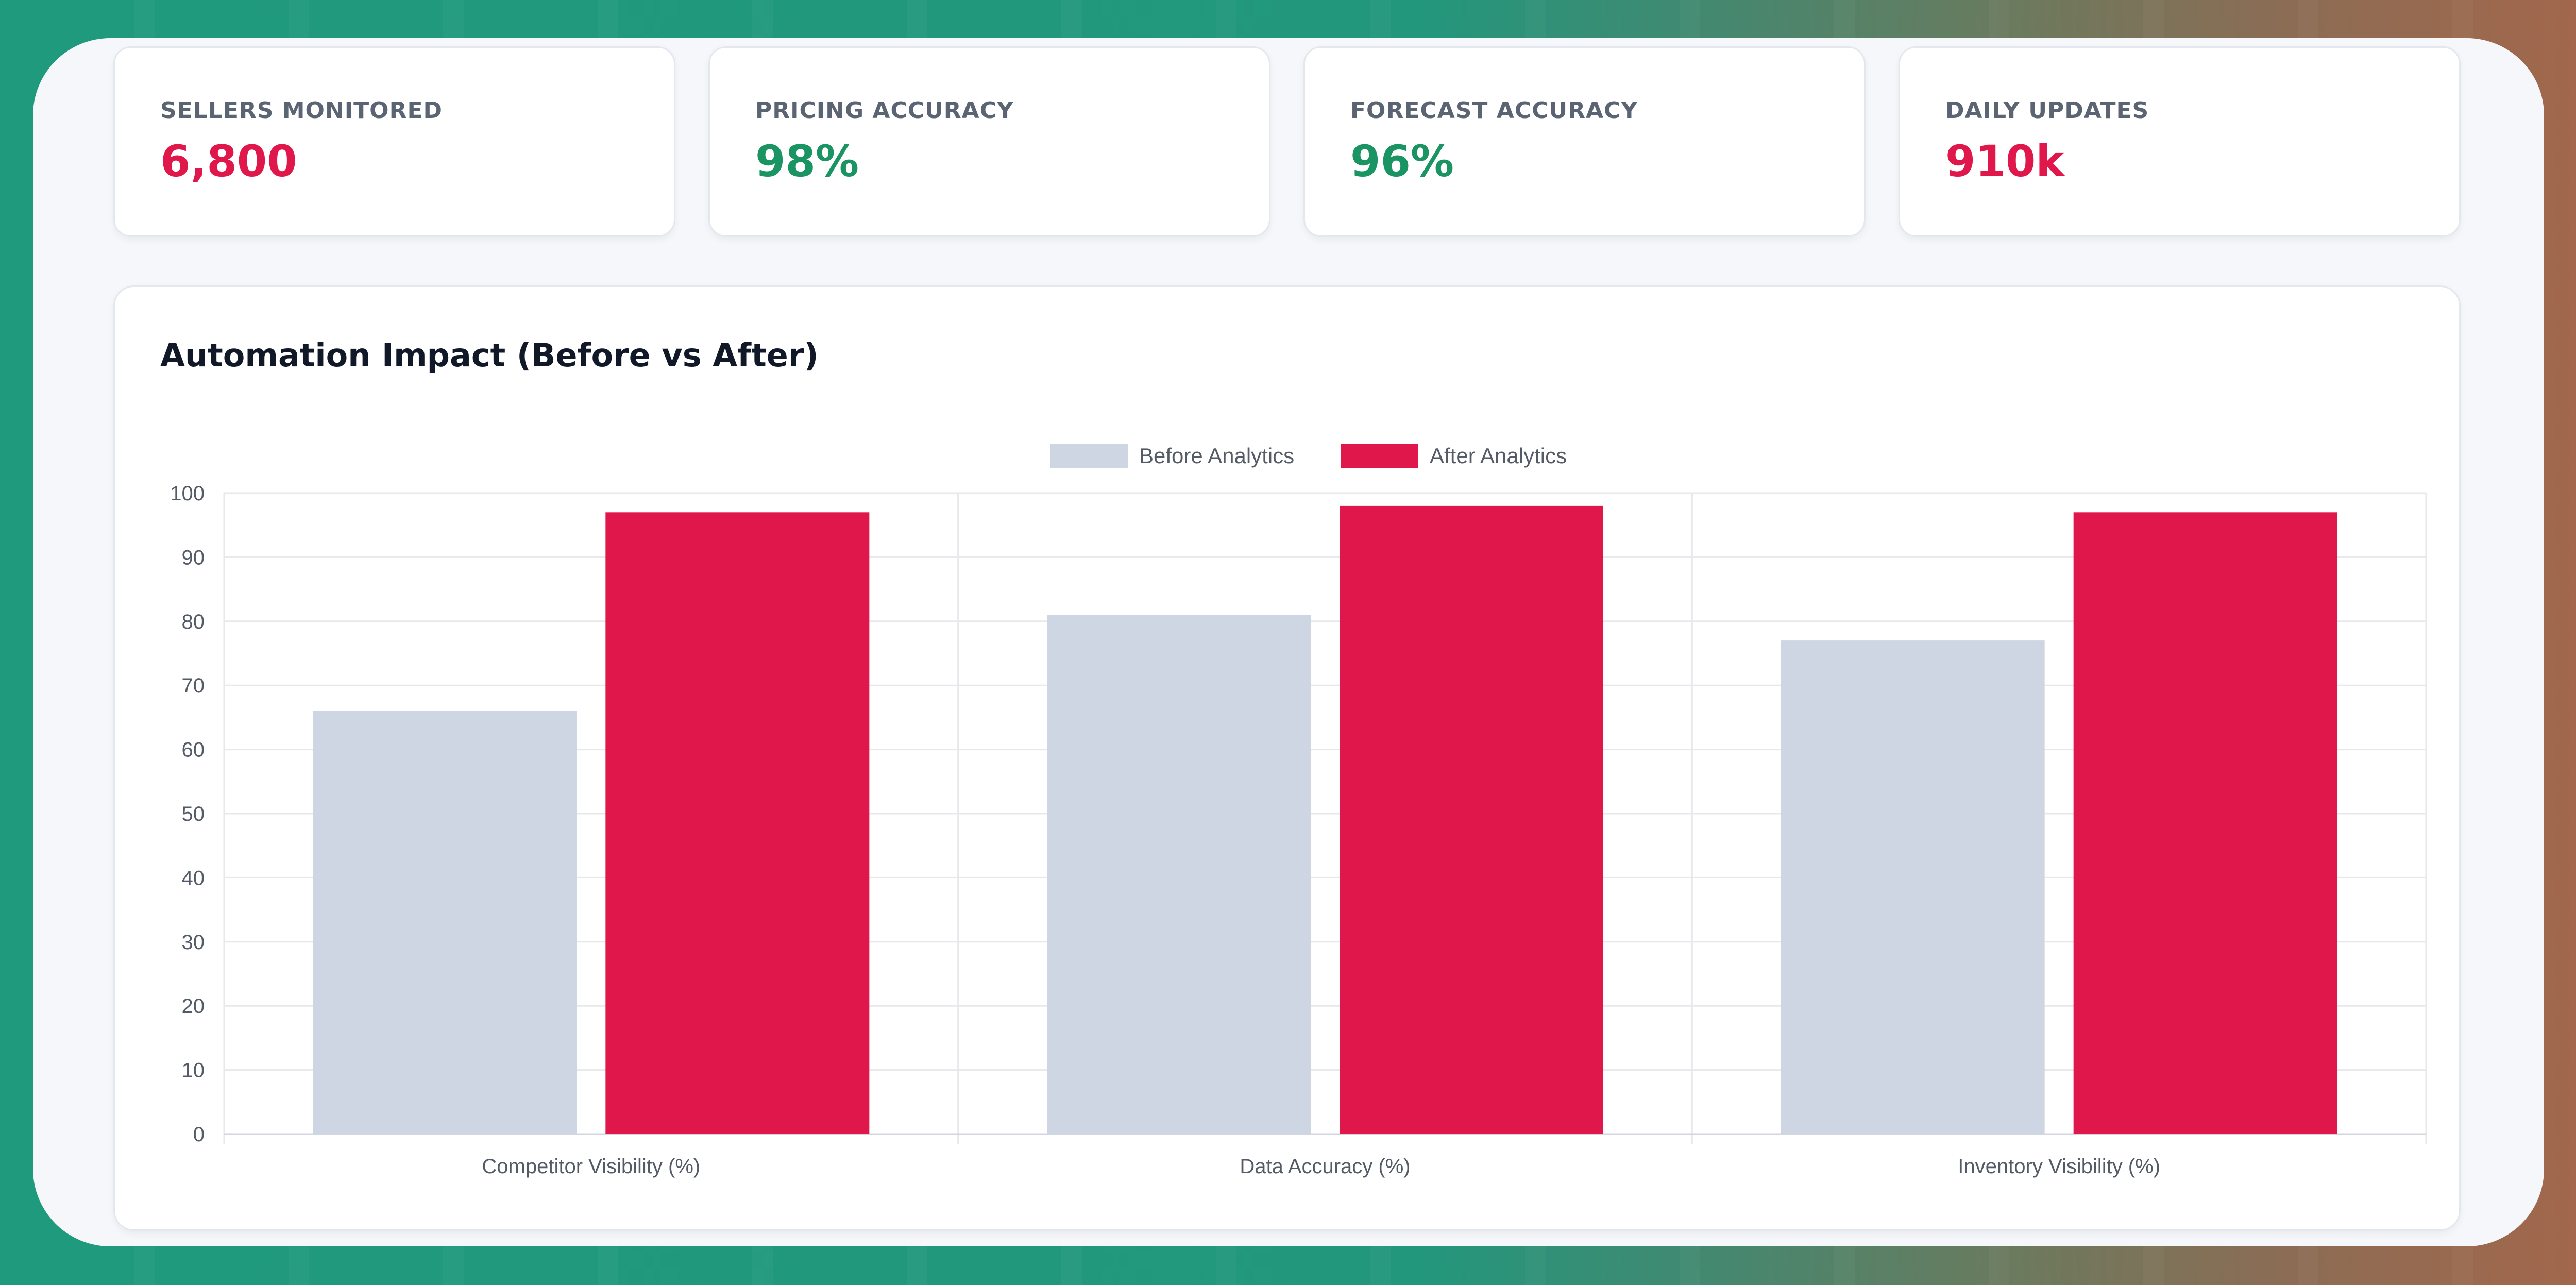 Image resolution: width=2576 pixels, height=1285 pixels. Describe the element at coordinates (187, 493) in the screenshot. I see `y-tick-label: 100` at that location.